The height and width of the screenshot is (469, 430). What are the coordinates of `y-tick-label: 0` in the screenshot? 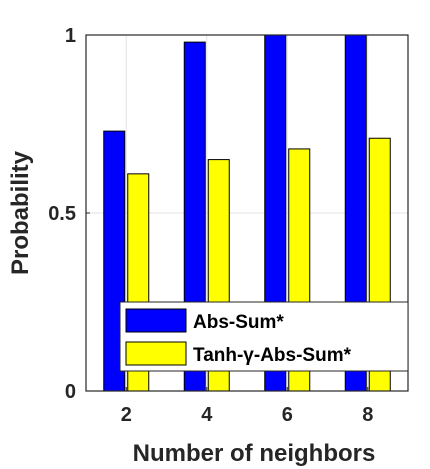 It's located at (70, 392).